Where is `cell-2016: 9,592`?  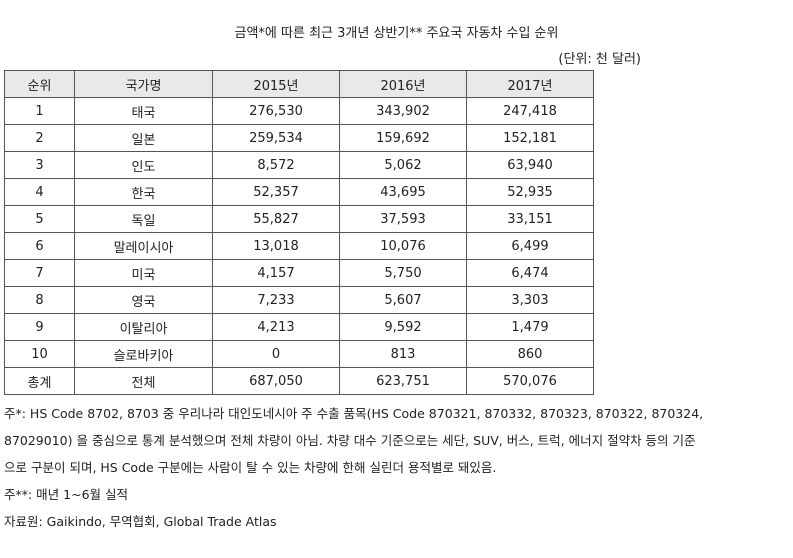
cell-2016: 9,592 is located at coordinates (403, 327).